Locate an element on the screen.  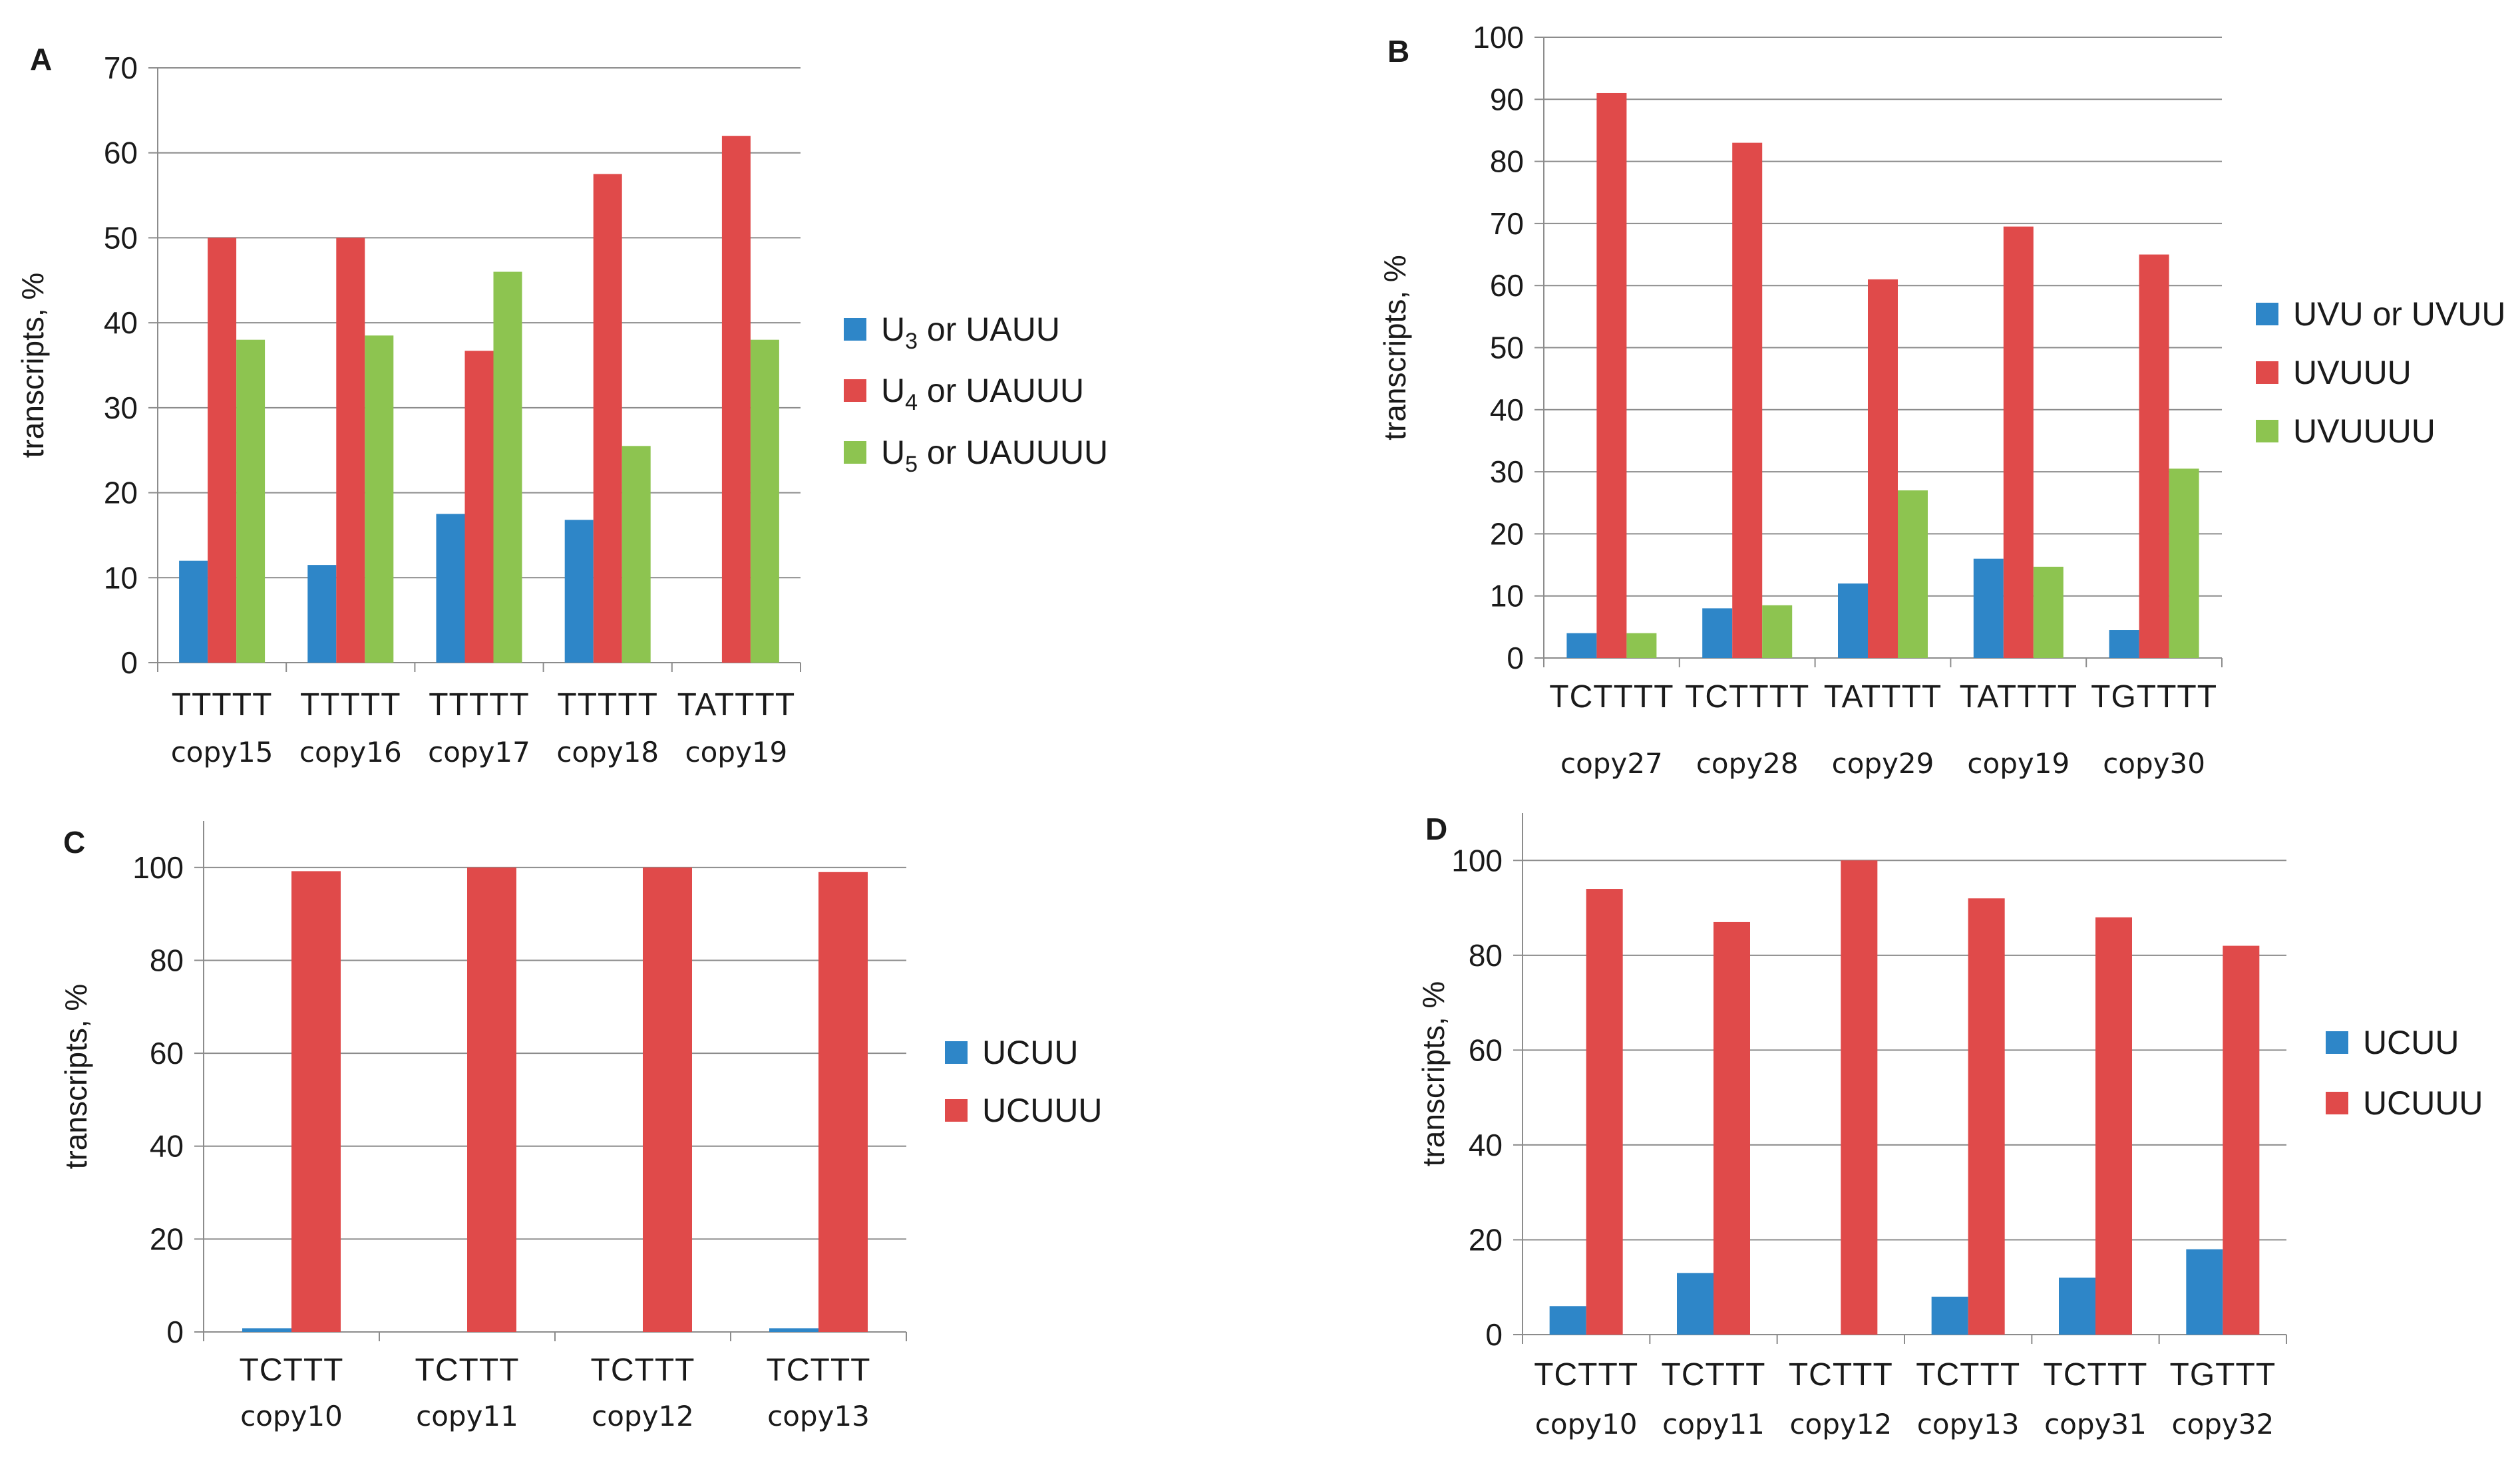
panel-label: A is located at coordinates (41, 59).